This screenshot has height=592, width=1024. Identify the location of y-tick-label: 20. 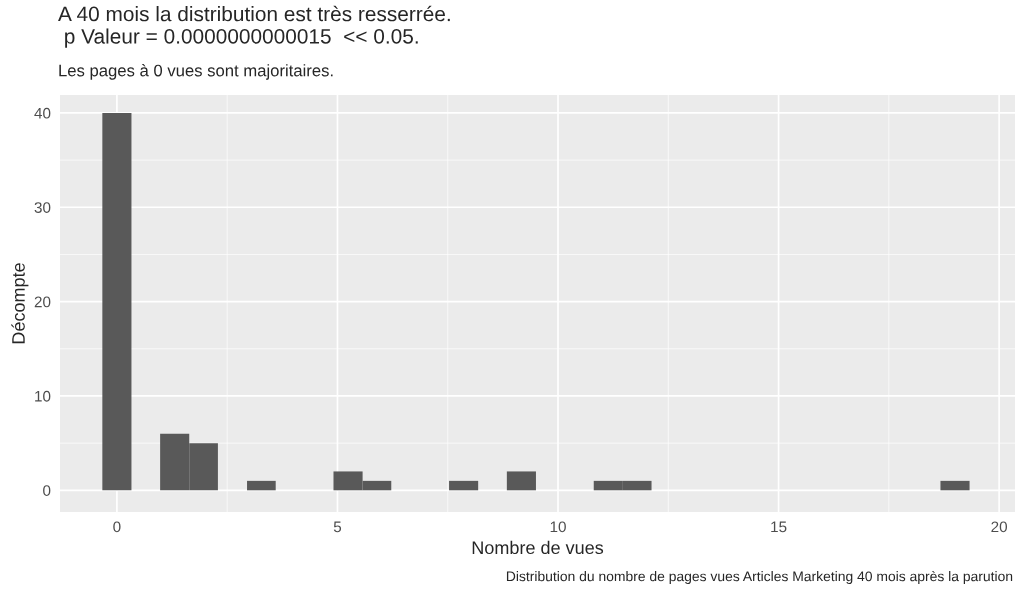
(42, 302).